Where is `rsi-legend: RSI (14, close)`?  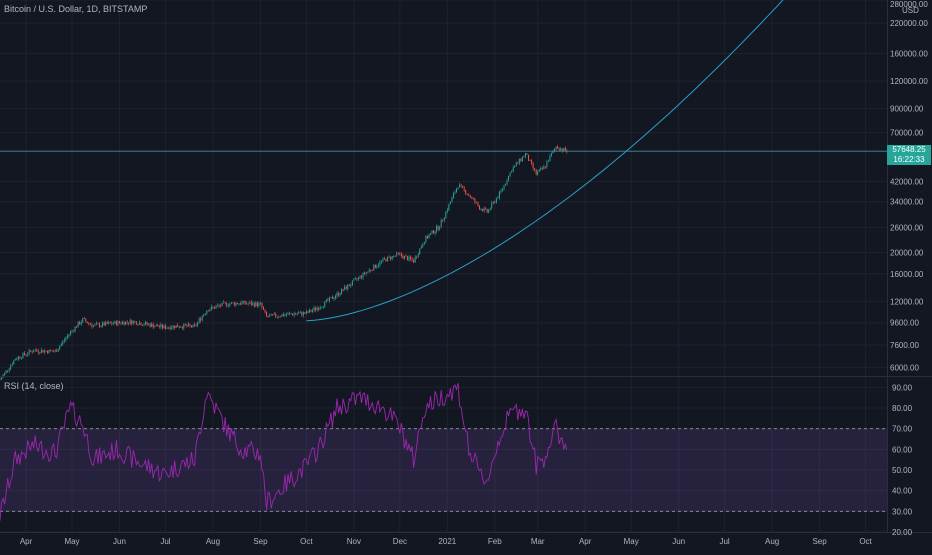
rsi-legend: RSI (14, close) is located at coordinates (34, 386).